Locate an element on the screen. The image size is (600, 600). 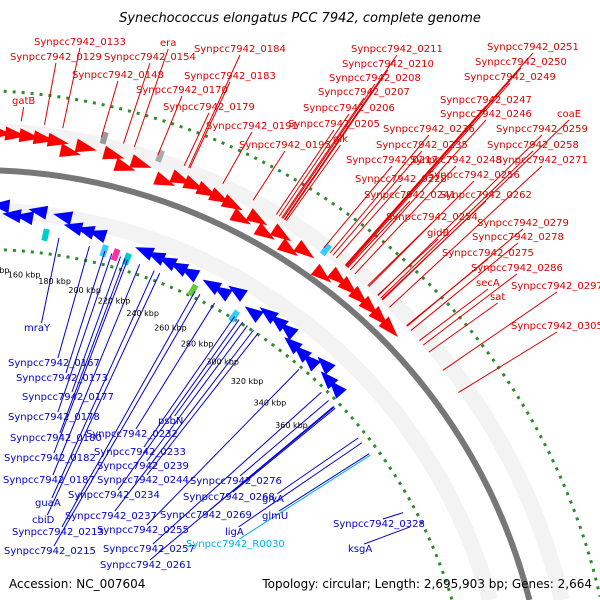
gene-label-reverse: Synpcc7942_0173 is located at coordinates (62, 378).